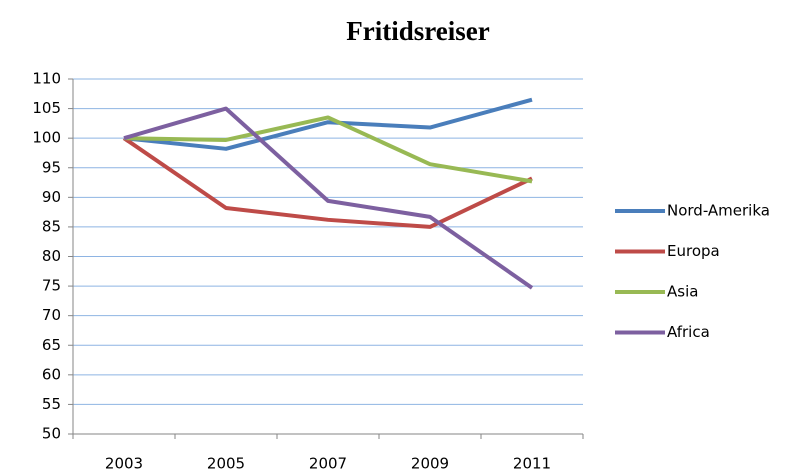  What do you see at coordinates (51, 167) in the screenshot?
I see `y-tick-label: 95` at bounding box center [51, 167].